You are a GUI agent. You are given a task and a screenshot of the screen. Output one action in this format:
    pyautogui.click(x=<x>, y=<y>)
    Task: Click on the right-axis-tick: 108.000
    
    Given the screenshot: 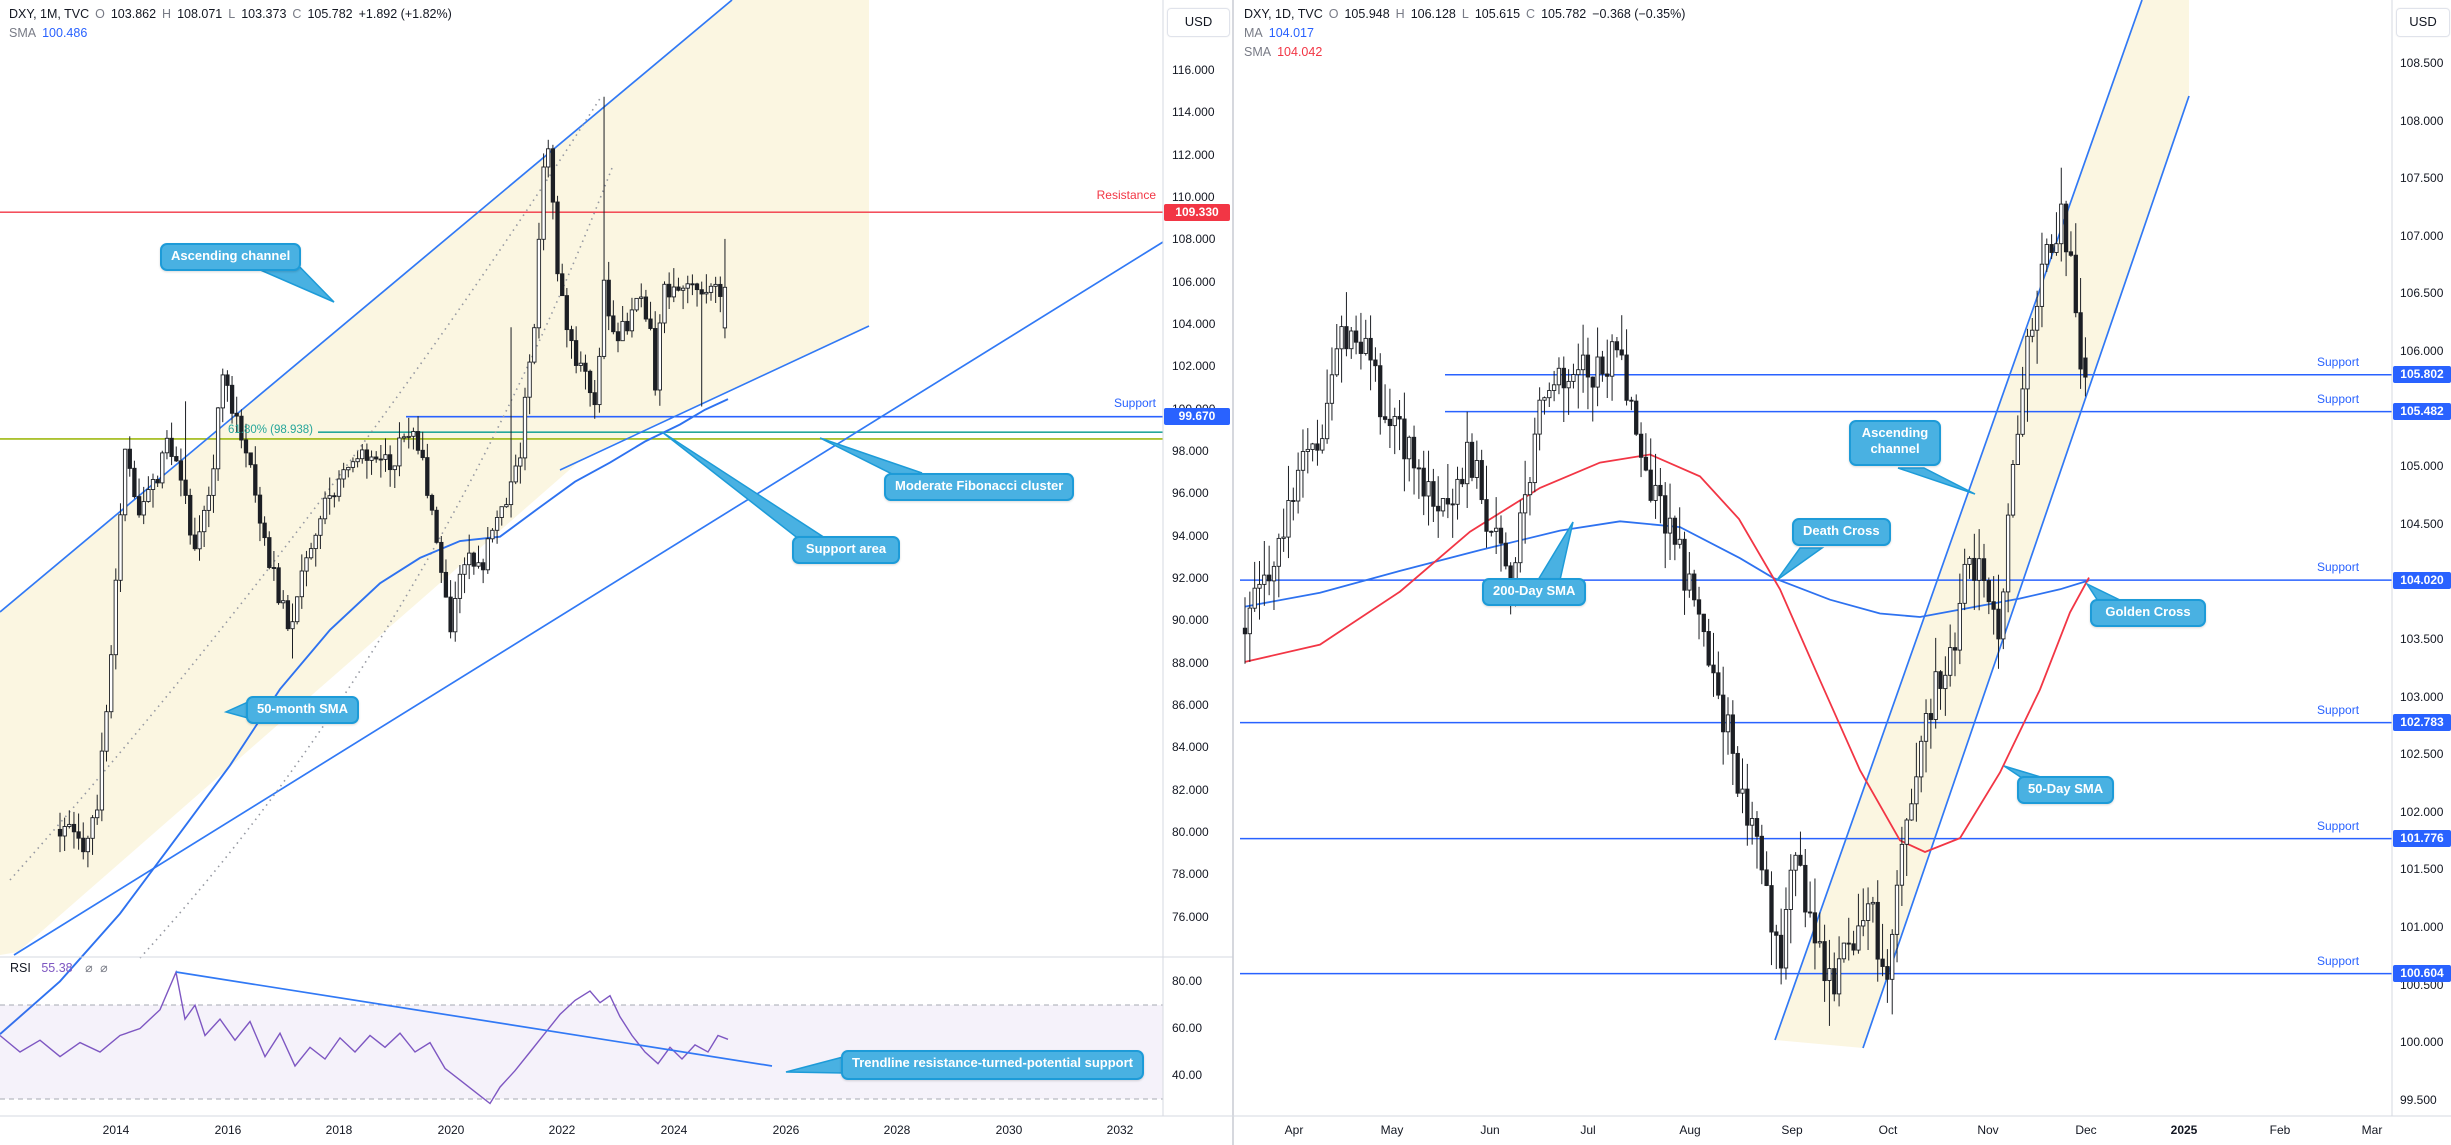 What is the action you would take?
    pyautogui.click(x=2422, y=121)
    